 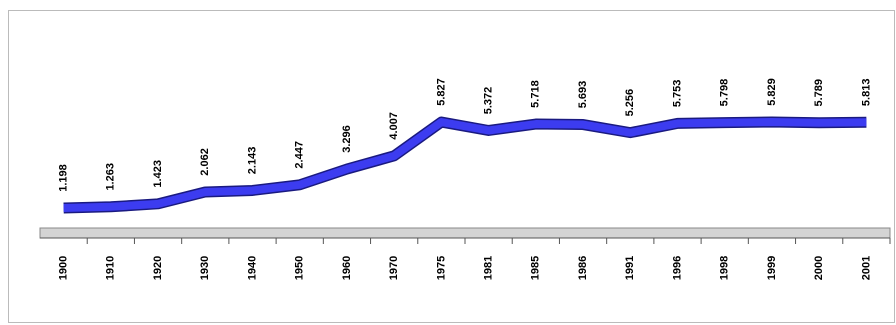 What do you see at coordinates (583, 268) in the screenshot?
I see `x-tick-label: 1986` at bounding box center [583, 268].